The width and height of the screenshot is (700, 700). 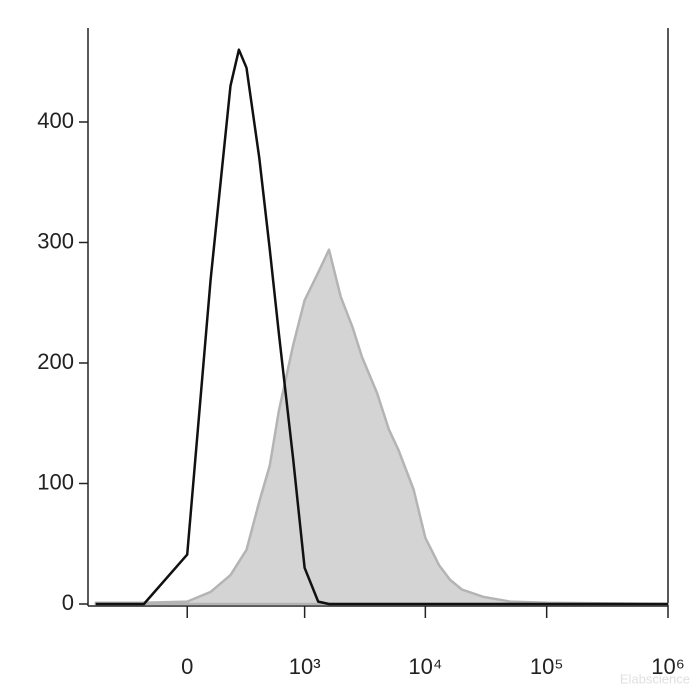 What do you see at coordinates (55, 240) in the screenshot?
I see `y-tick-label: 300` at bounding box center [55, 240].